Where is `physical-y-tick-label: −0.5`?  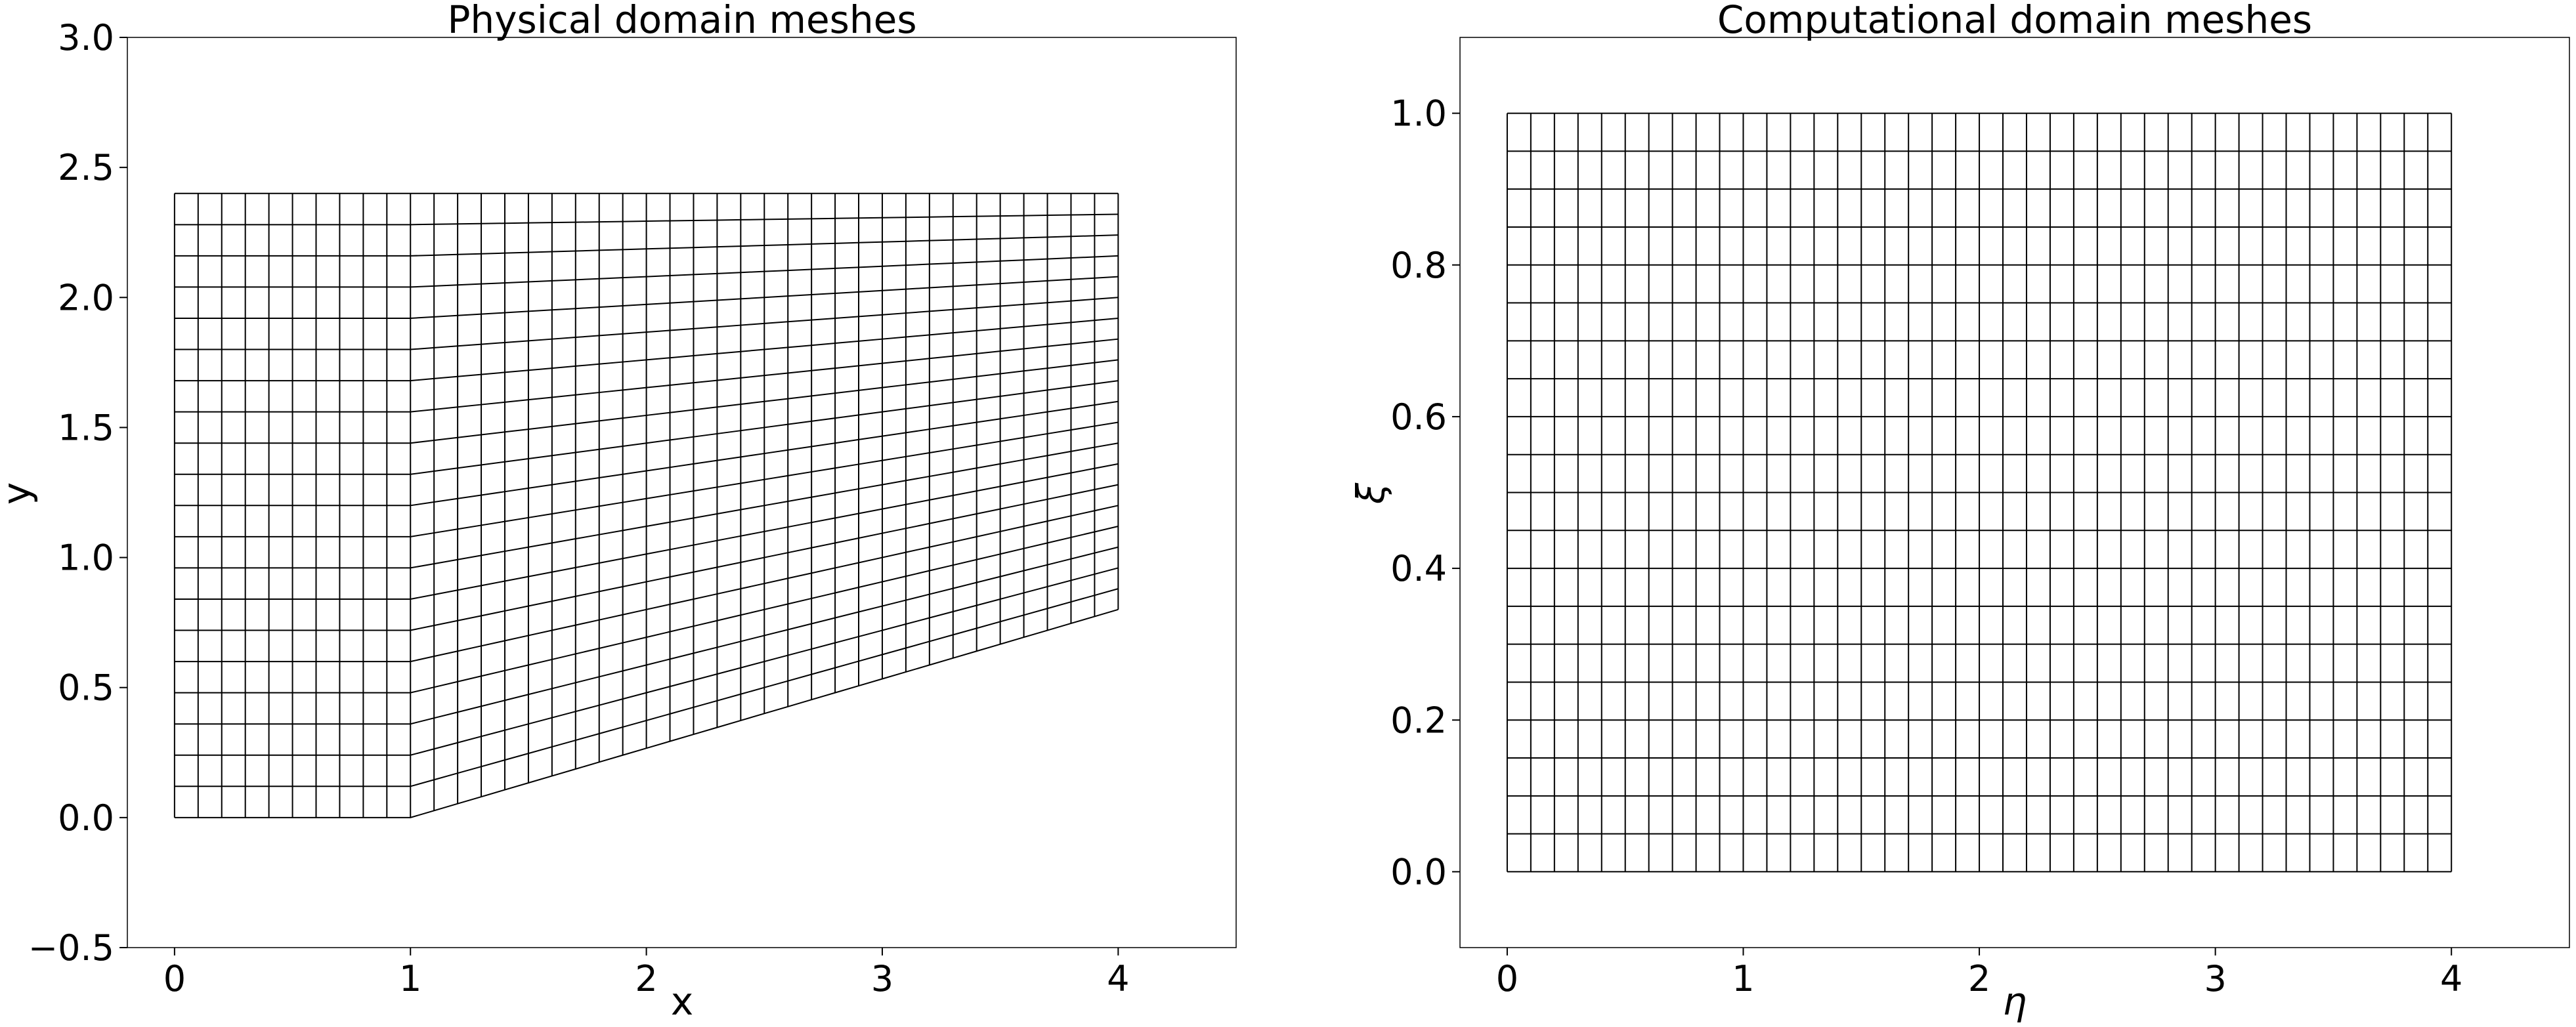 physical-y-tick-label: −0.5 is located at coordinates (71, 948).